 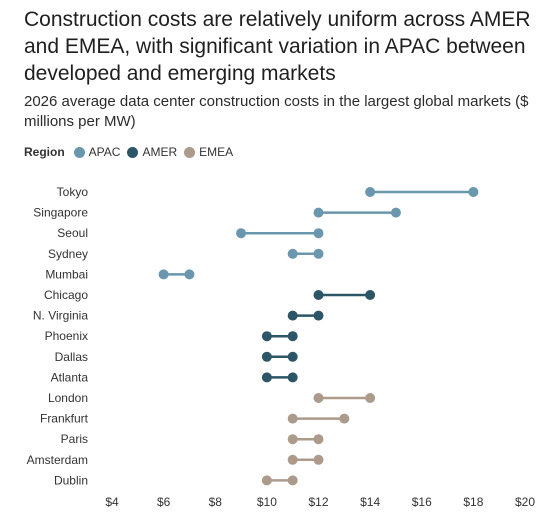 I want to click on low-point-atlanta, so click(x=266, y=377).